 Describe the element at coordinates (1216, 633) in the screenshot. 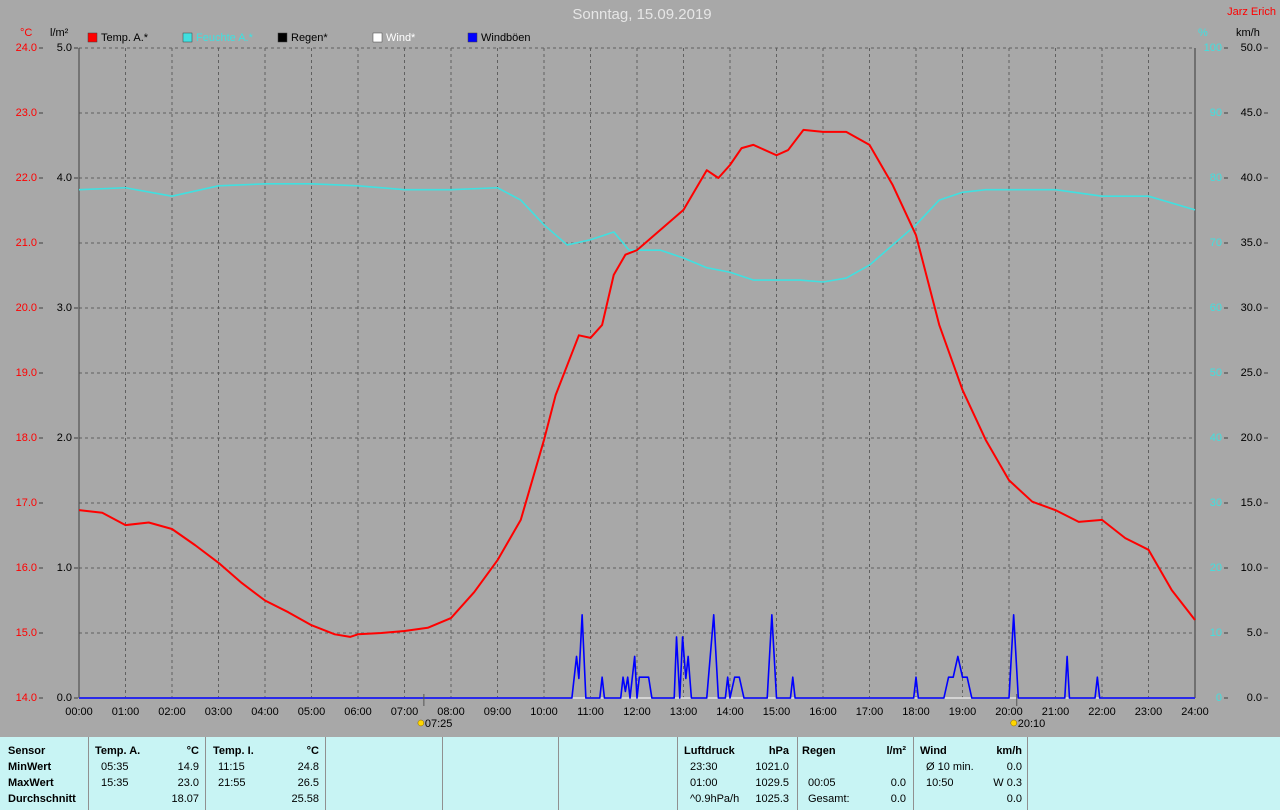

I see `y-tick-label: 10` at that location.